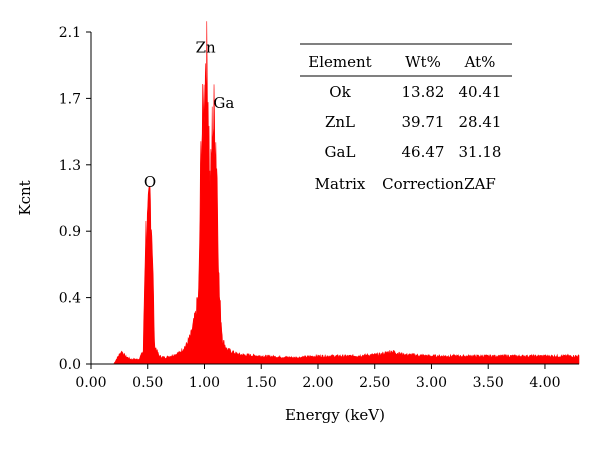 The image size is (600, 449). I want to click on x-tick-label: 3.50, so click(488, 383).